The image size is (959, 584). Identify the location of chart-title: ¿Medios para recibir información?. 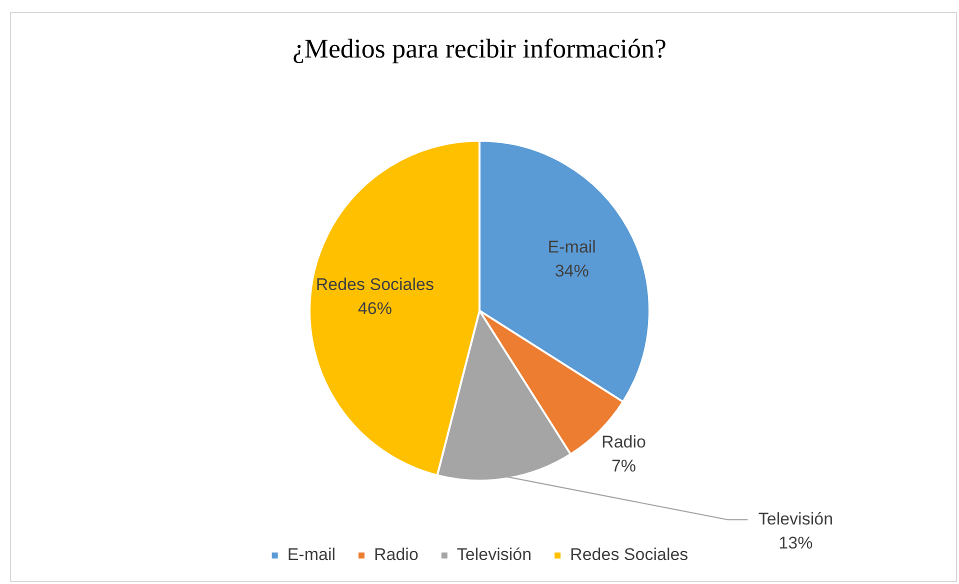
(479, 48).